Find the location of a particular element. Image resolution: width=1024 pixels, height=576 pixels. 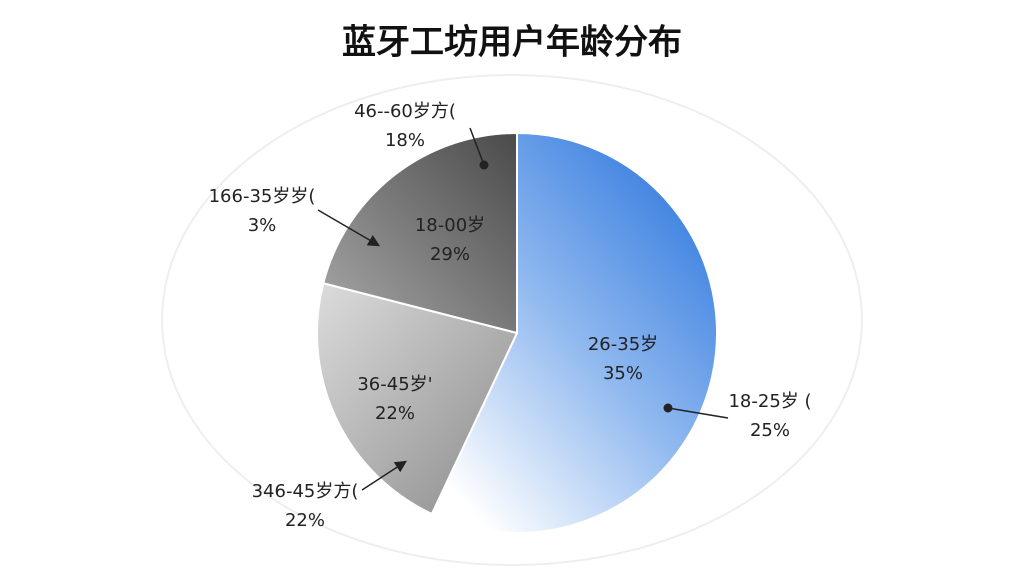

annotation-label: 166-35岁岁( is located at coordinates (262, 196).